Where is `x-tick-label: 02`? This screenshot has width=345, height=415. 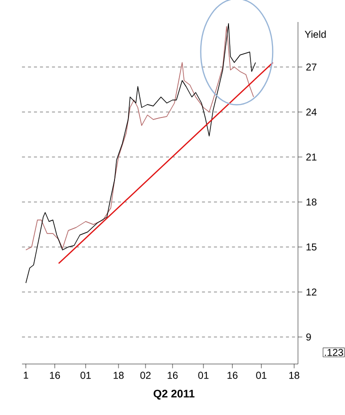
x-tick-label: 02 is located at coordinates (145, 375).